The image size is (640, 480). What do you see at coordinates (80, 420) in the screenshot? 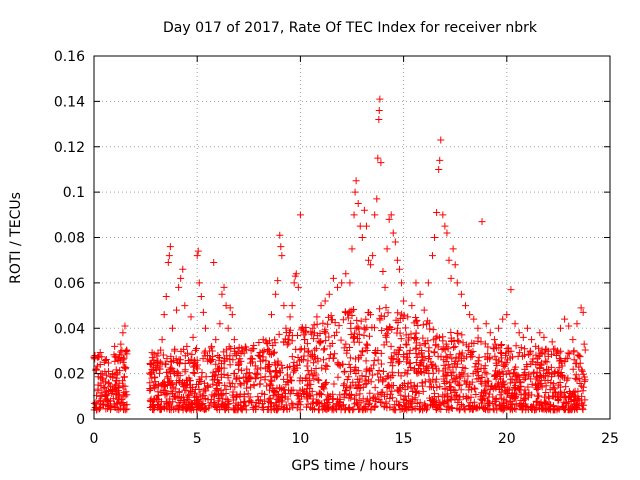
I see `y-tick-label: 0` at bounding box center [80, 420].